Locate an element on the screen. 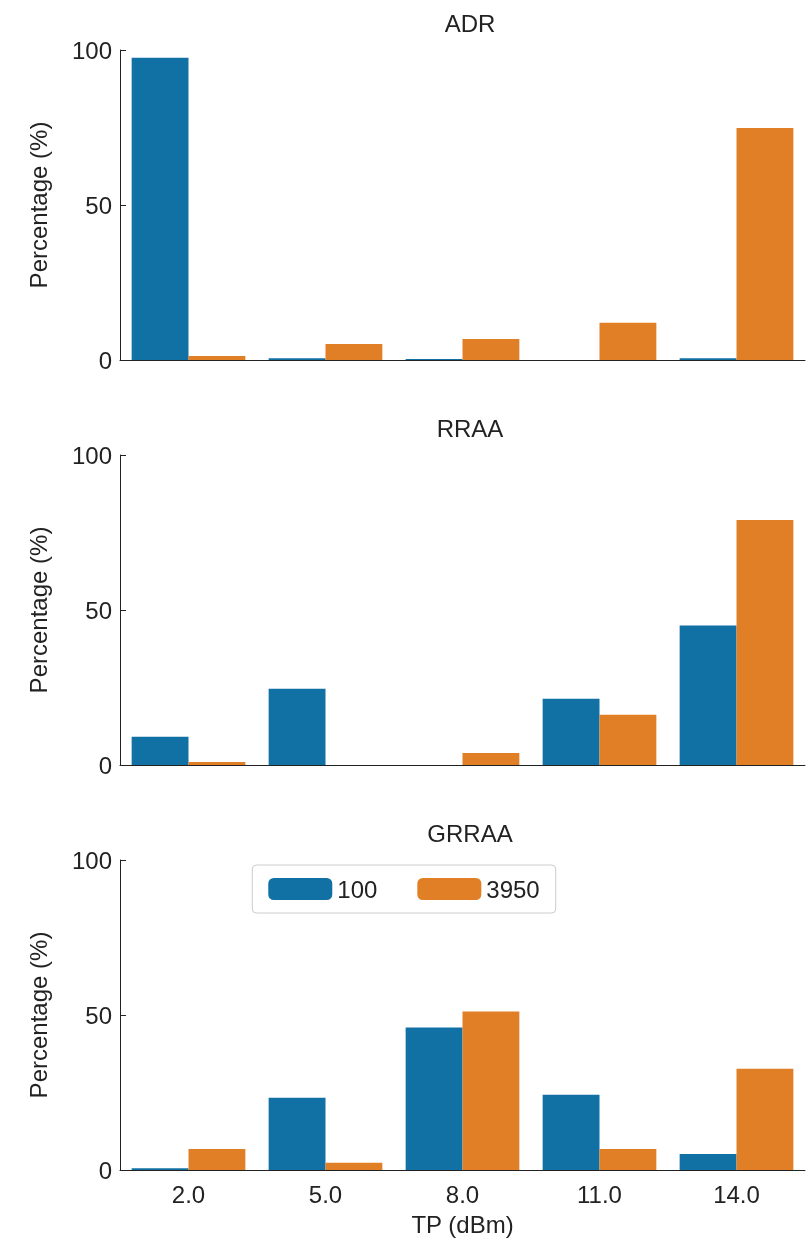 Image resolution: width=808 pixels, height=1250 pixels. x-tick-label: 11.0 is located at coordinates (599, 1194).